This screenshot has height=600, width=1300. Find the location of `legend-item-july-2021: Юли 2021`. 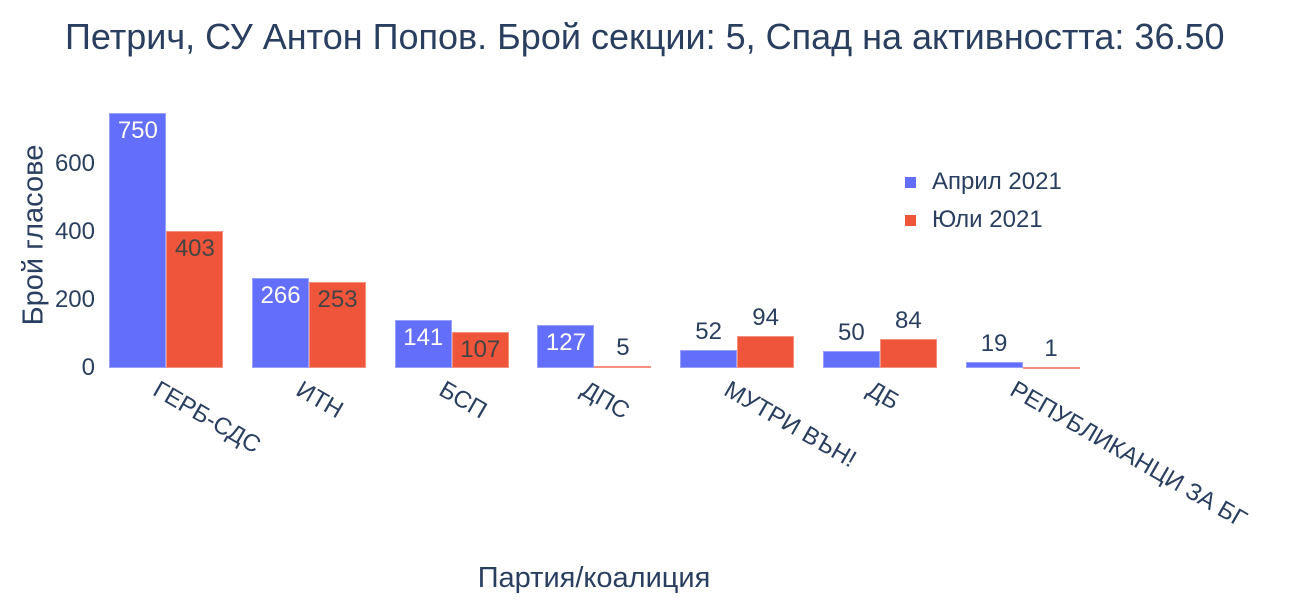

legend-item-july-2021: Юли 2021 is located at coordinates (983, 220).